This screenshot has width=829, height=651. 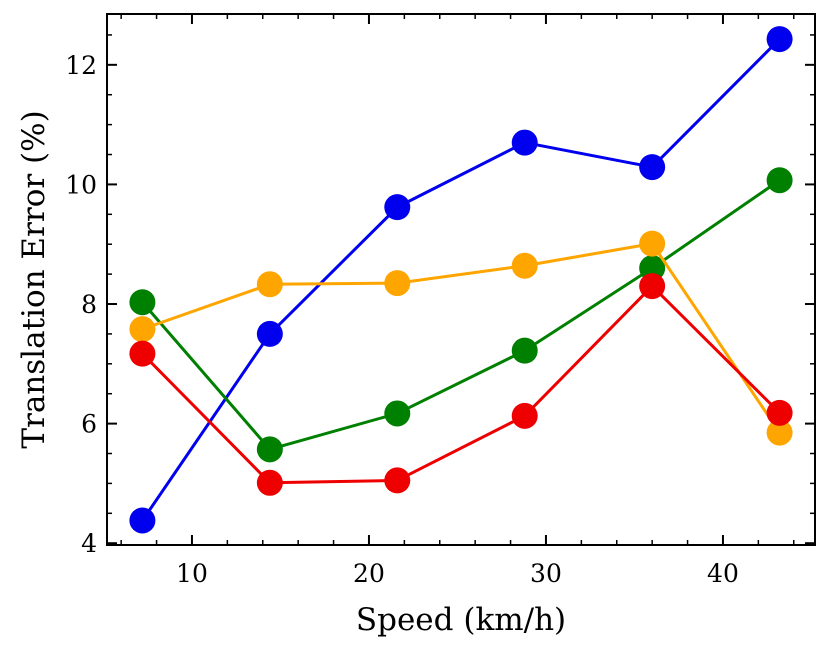 I want to click on x-tick-label: 40, so click(x=723, y=573).